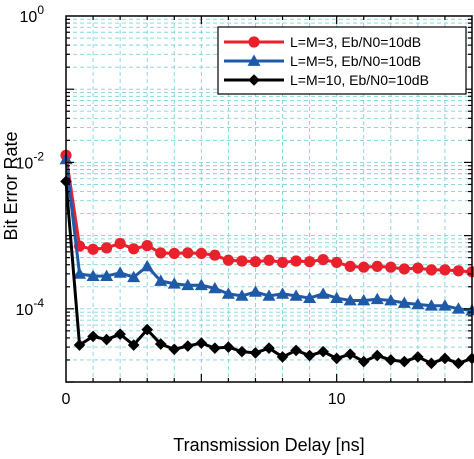  I want to click on y-tick-label: 10⁻², so click(30, 160).